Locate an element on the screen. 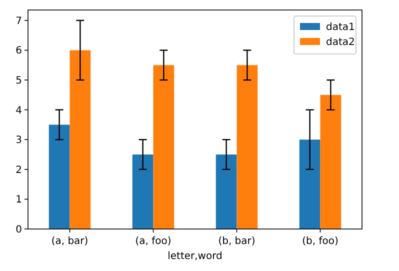 This screenshot has height=271, width=399. x-tick-label: (a, bar) is located at coordinates (69, 241).